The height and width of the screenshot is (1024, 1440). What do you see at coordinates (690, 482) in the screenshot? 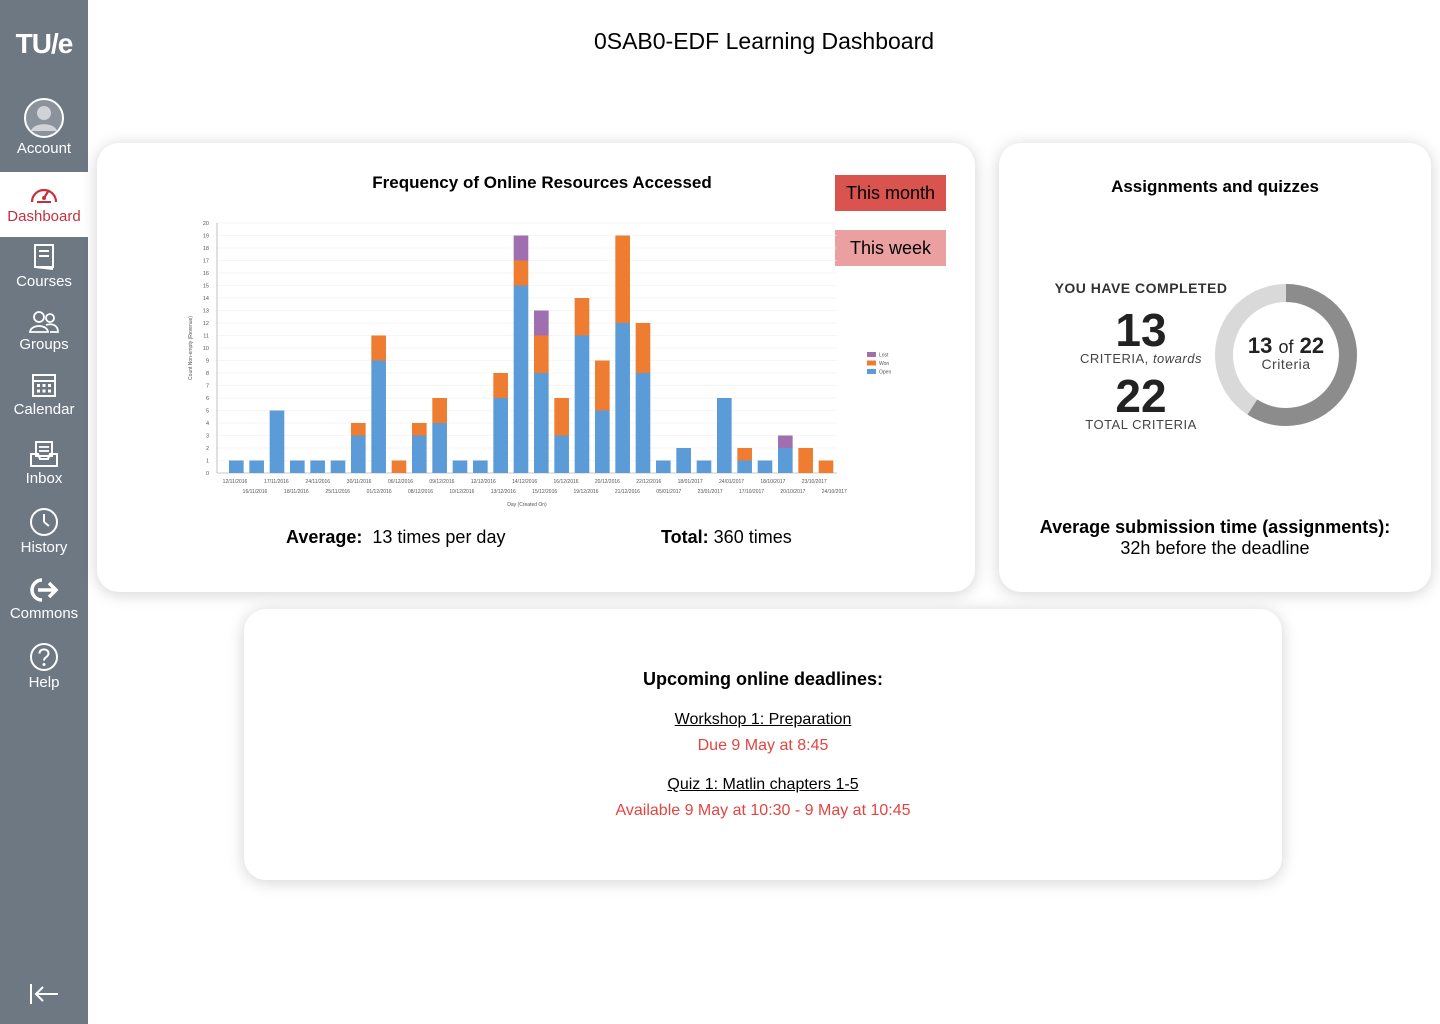
I see `x-tick-label: 18/01/2017` at bounding box center [690, 482].